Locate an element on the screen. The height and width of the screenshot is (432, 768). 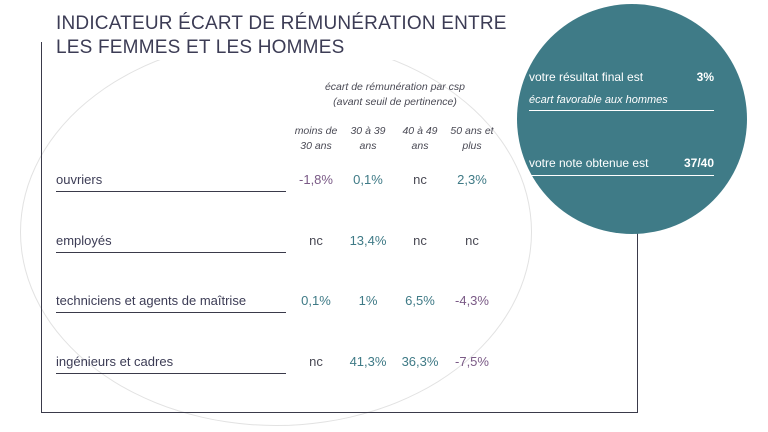
table-cell: 6,5% is located at coordinates (420, 300).